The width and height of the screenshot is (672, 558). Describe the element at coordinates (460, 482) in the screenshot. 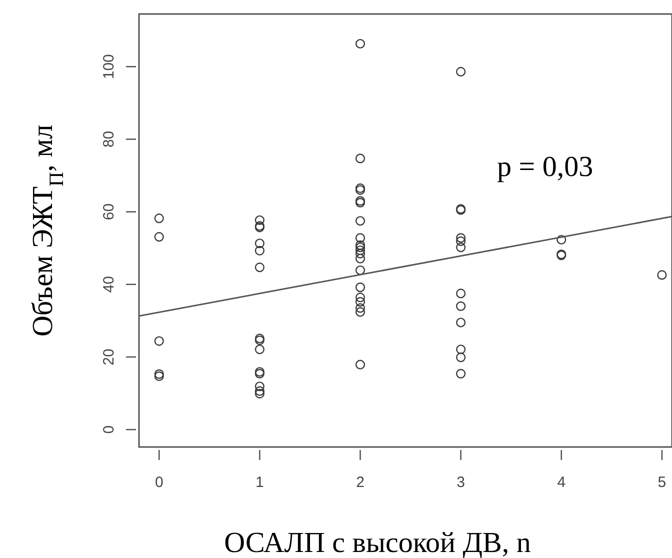

I see `x-tick-label: 3` at that location.